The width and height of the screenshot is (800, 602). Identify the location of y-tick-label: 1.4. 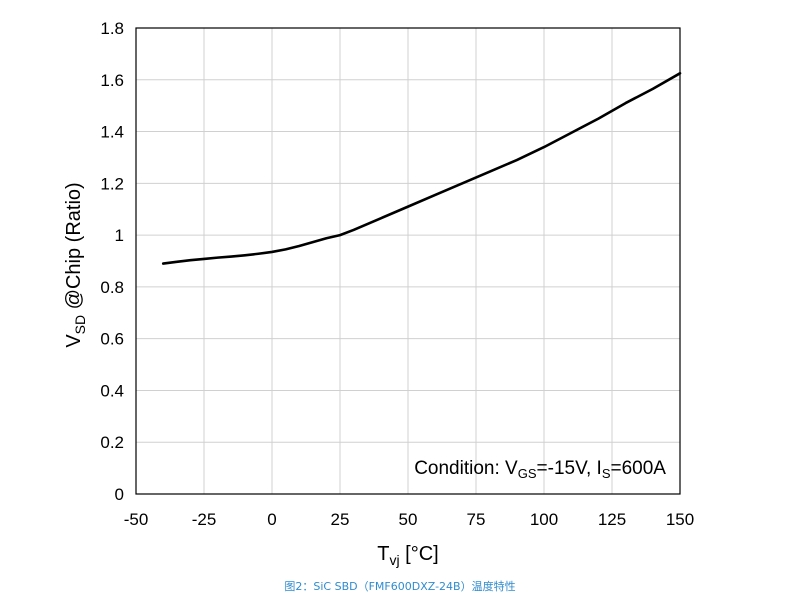
(112, 132).